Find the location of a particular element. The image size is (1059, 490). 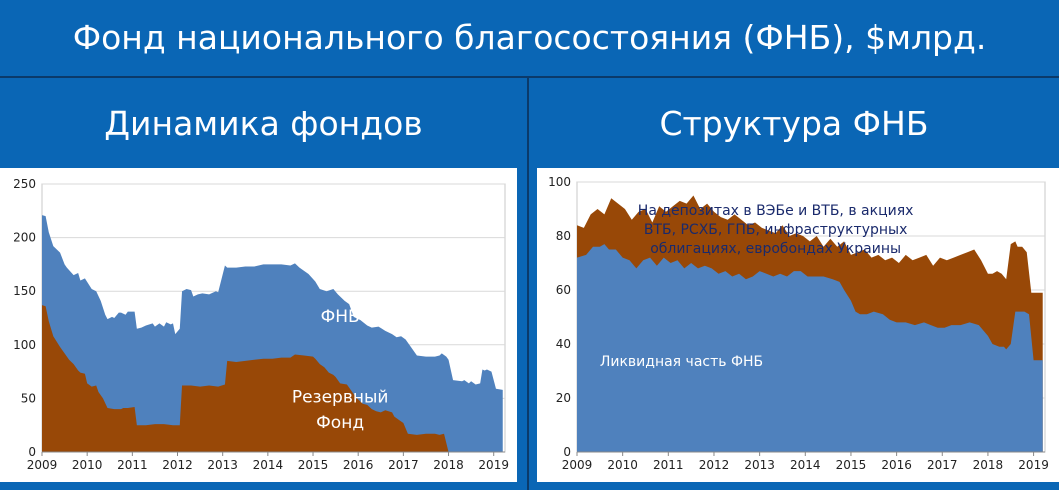

y-tick-label: 50 is located at coordinates (28, 398).